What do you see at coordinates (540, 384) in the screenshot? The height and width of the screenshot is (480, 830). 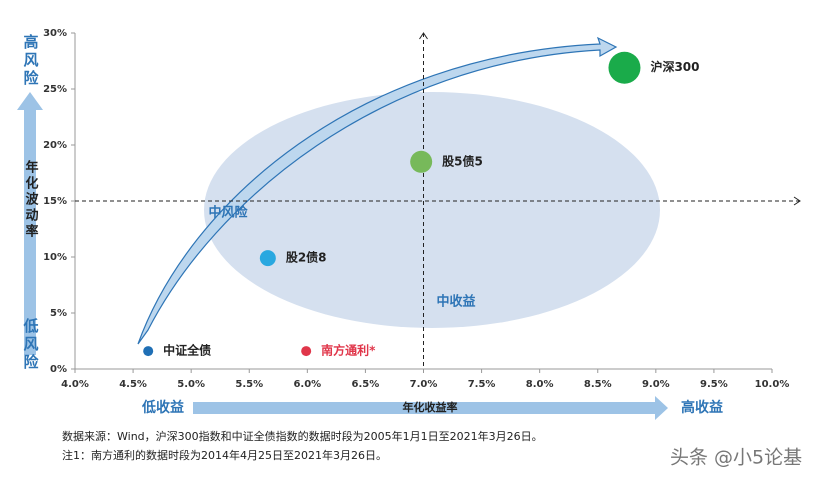 I see `x-tick-label: 8.0%` at bounding box center [540, 384].